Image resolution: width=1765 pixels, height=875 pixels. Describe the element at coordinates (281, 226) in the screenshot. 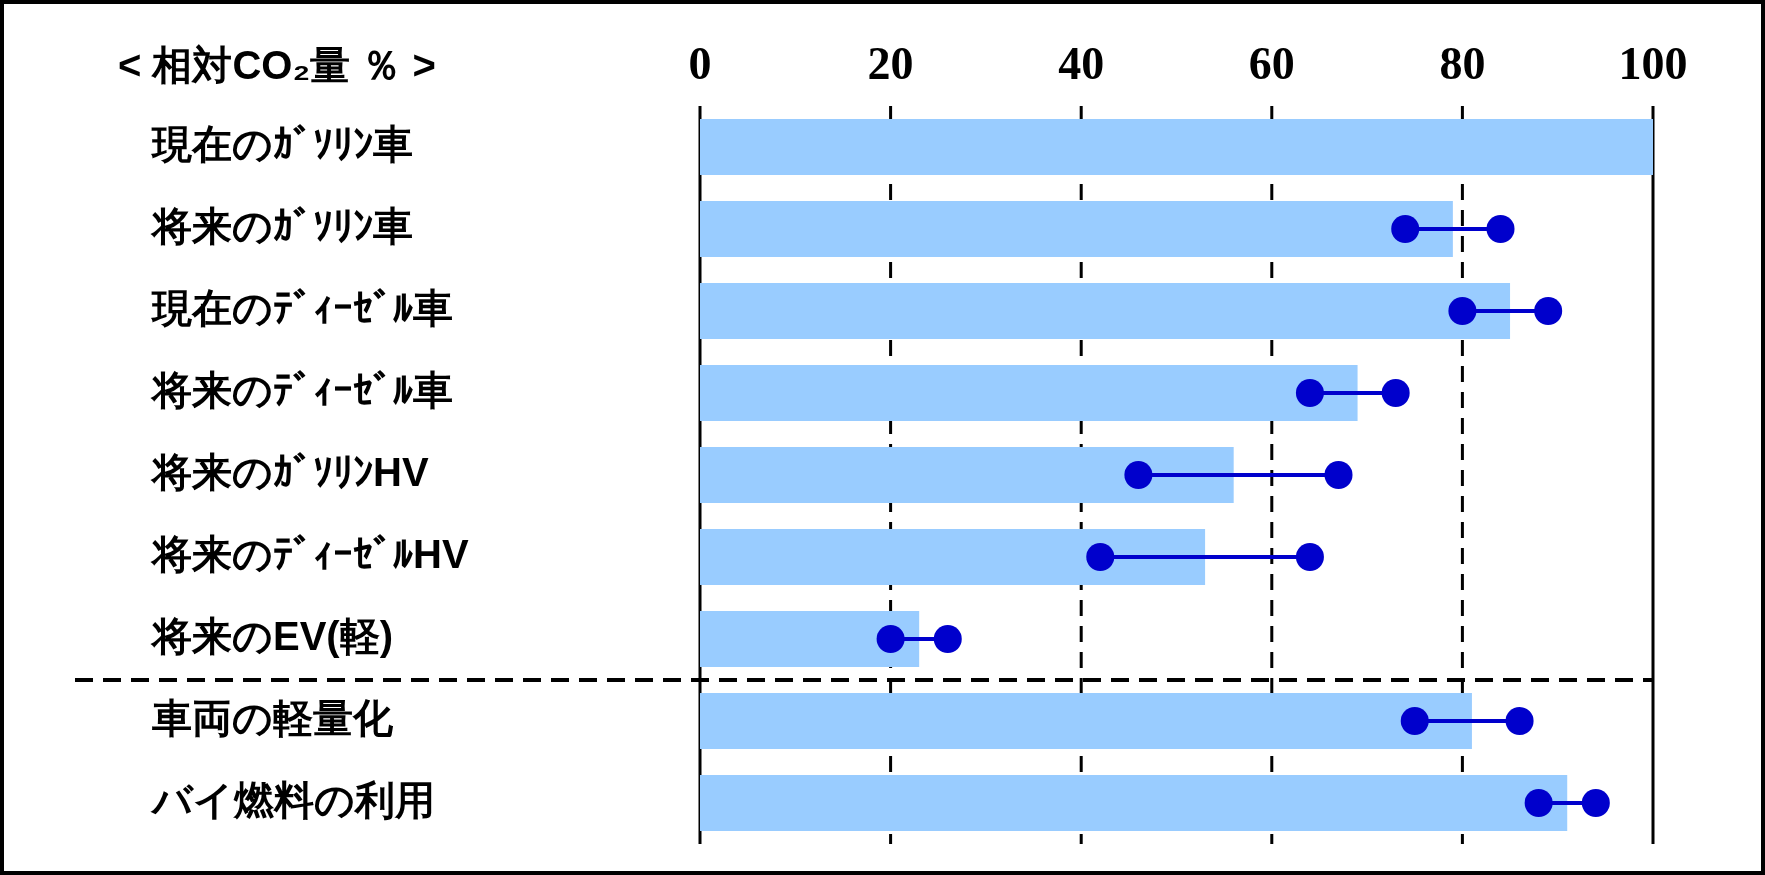

I see `y-tick-label: 将来のｶﾞｿﾘﾝ車` at that location.